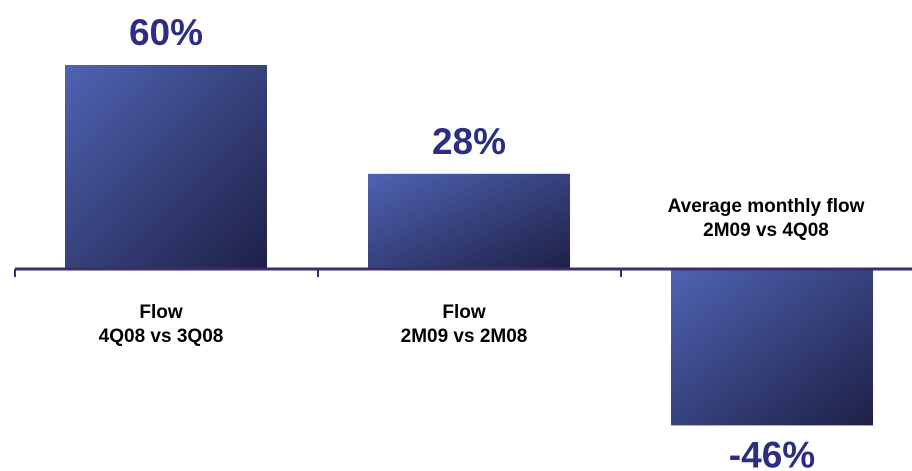 Image resolution: width=912 pixels, height=471 pixels. What do you see at coordinates (469, 141) in the screenshot?
I see `value-label-2: 28%` at bounding box center [469, 141].